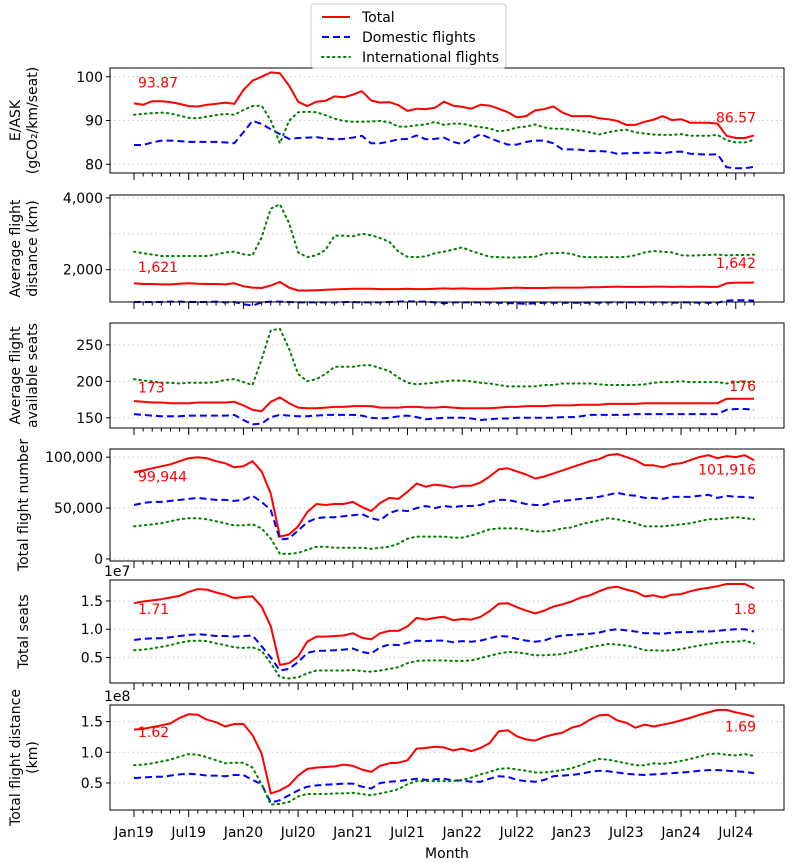 The image size is (805, 863). Describe the element at coordinates (153, 733) in the screenshot. I see `annotation-start: 1.62` at that location.